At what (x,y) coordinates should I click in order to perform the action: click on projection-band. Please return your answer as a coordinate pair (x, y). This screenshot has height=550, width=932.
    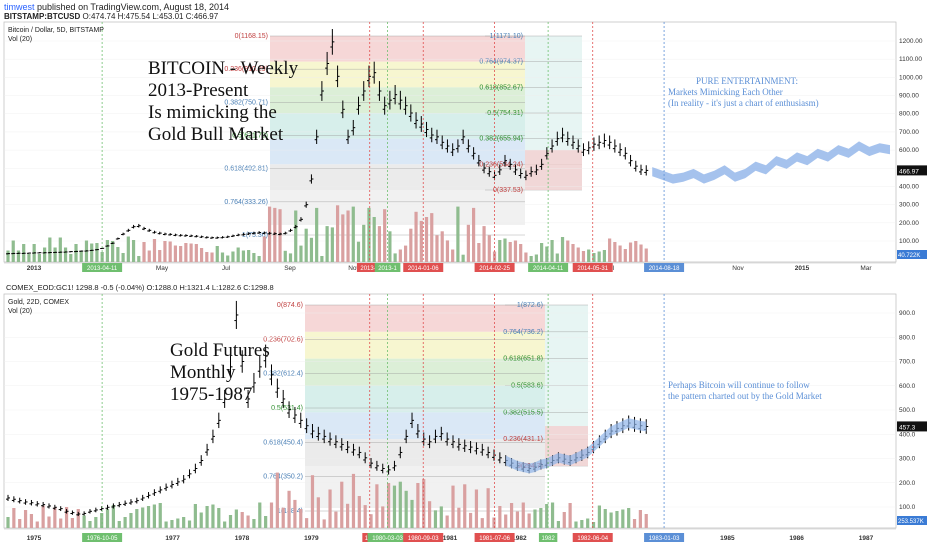
    Looking at the image, I should click on (576, 446).